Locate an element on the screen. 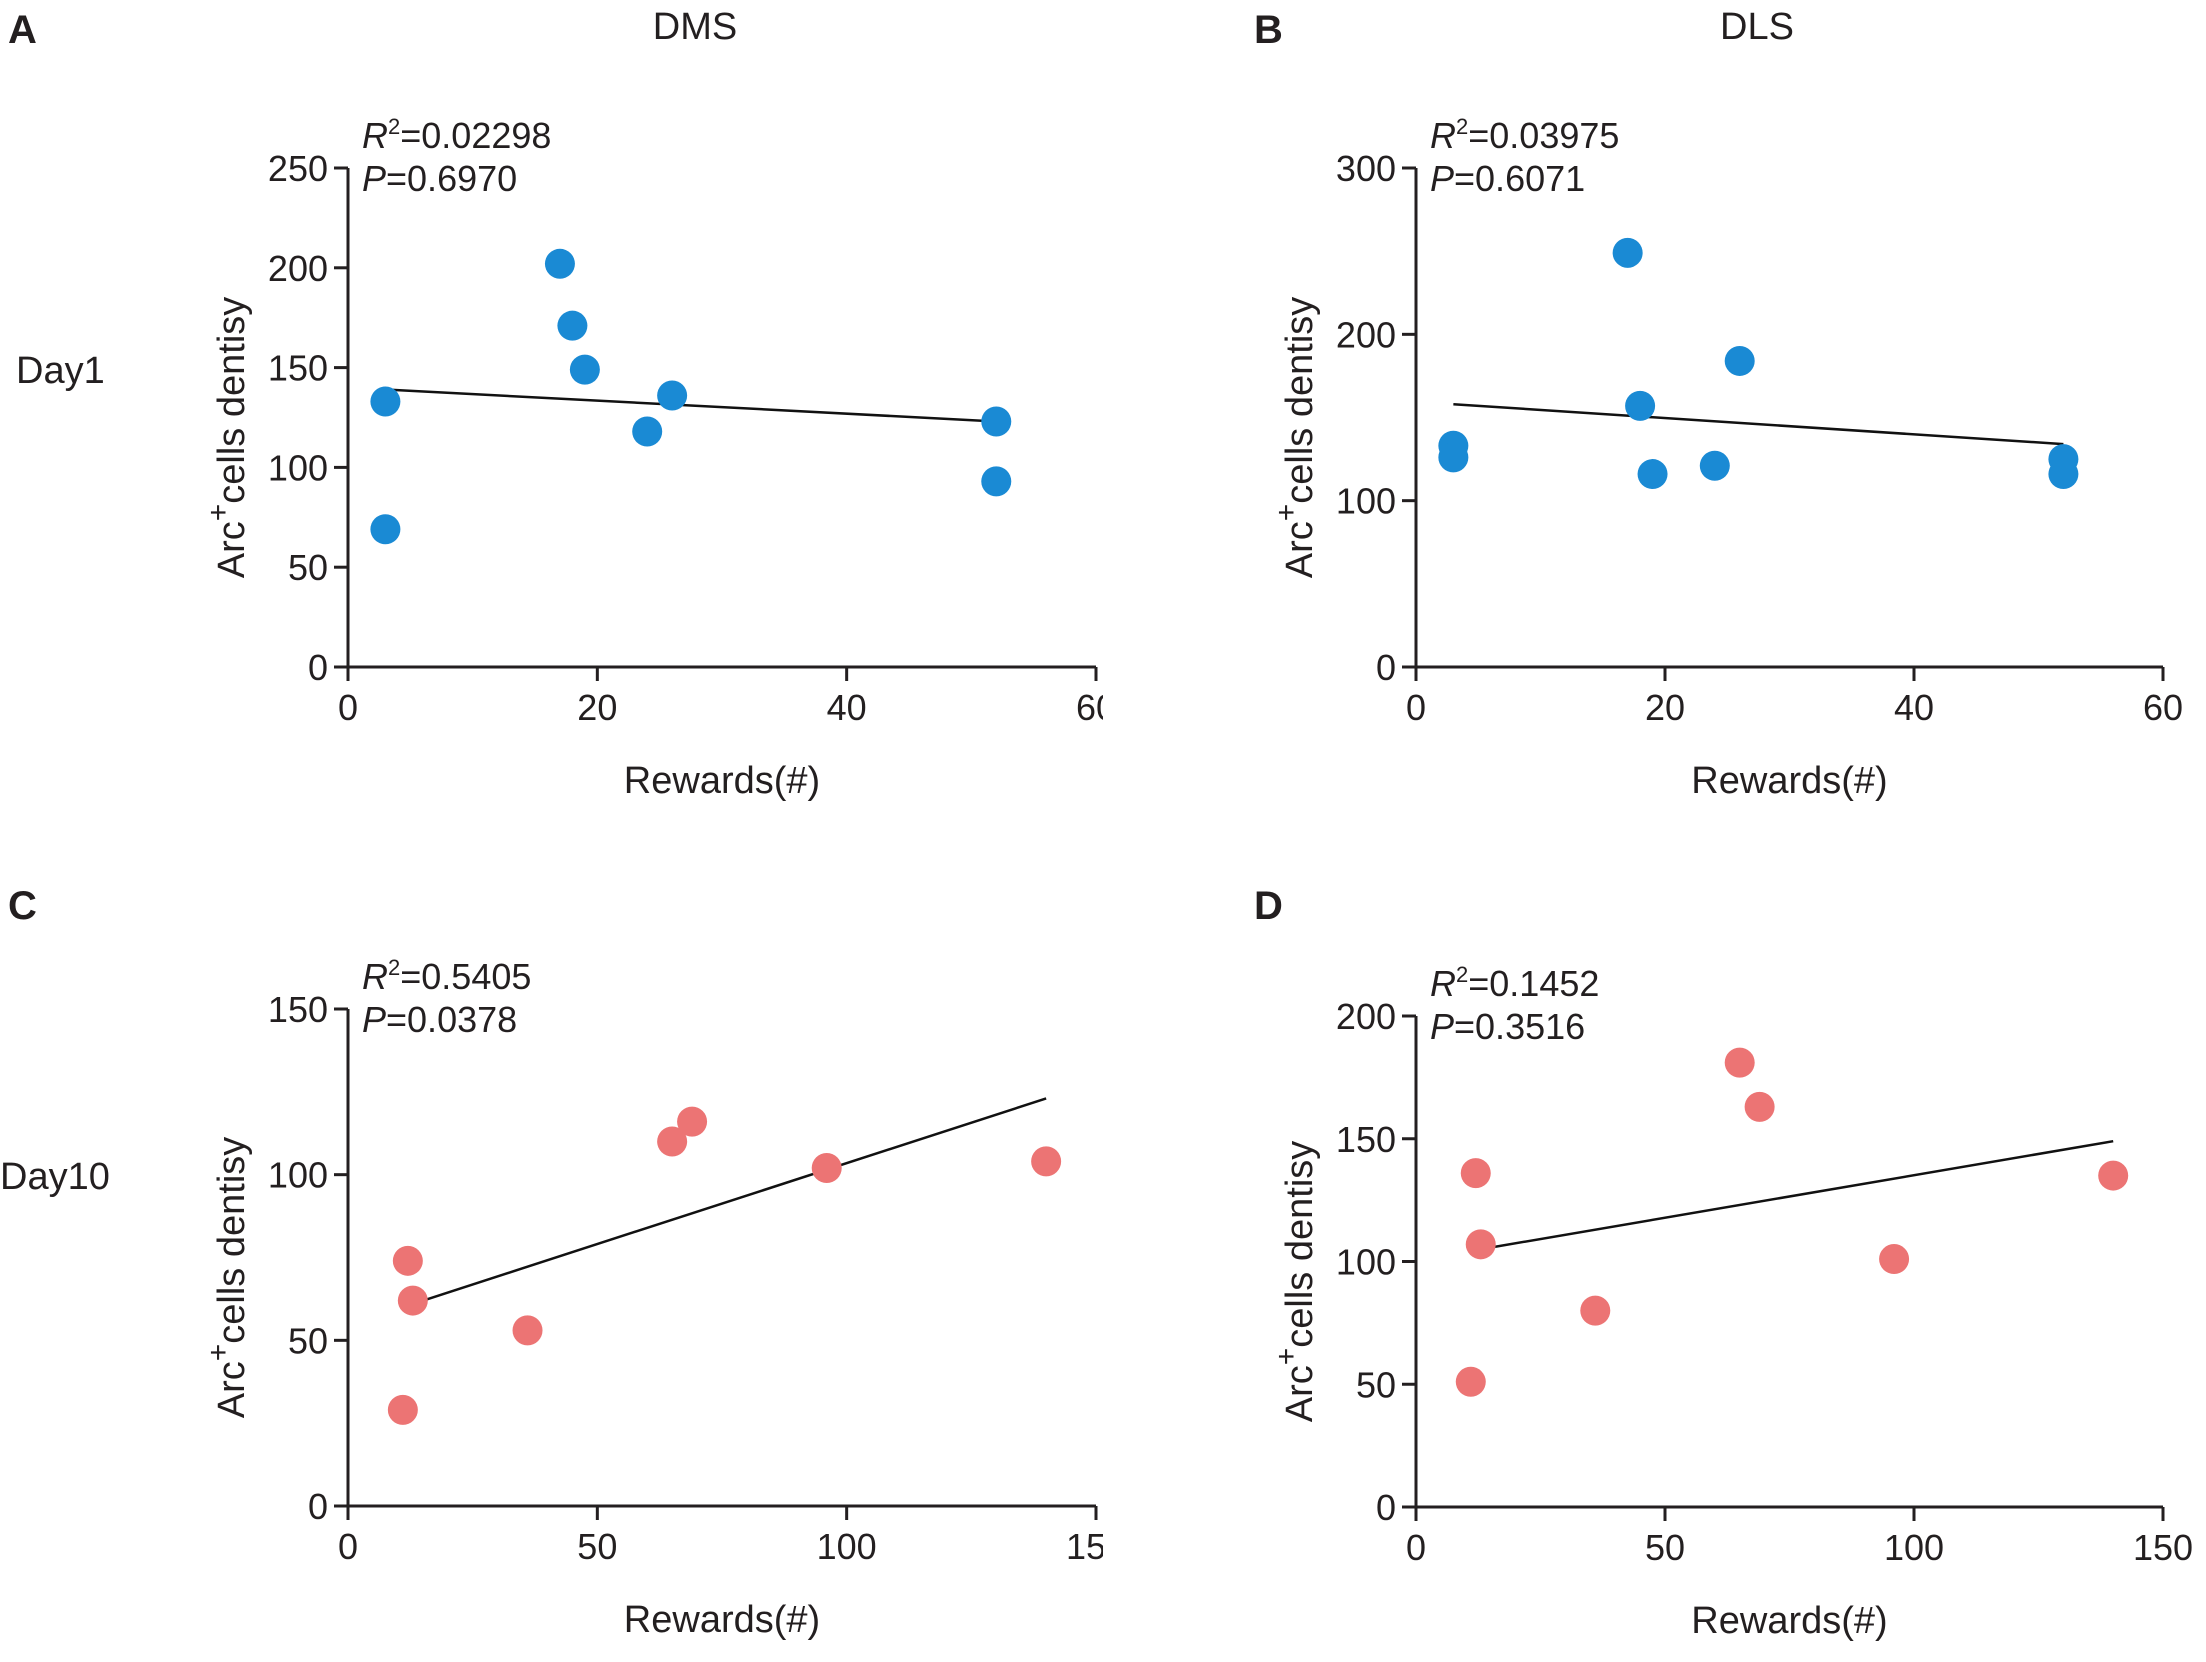 Image resolution: width=2206 pixels, height=1662 pixels. row-label-day1: Day1 is located at coordinates (60, 371).